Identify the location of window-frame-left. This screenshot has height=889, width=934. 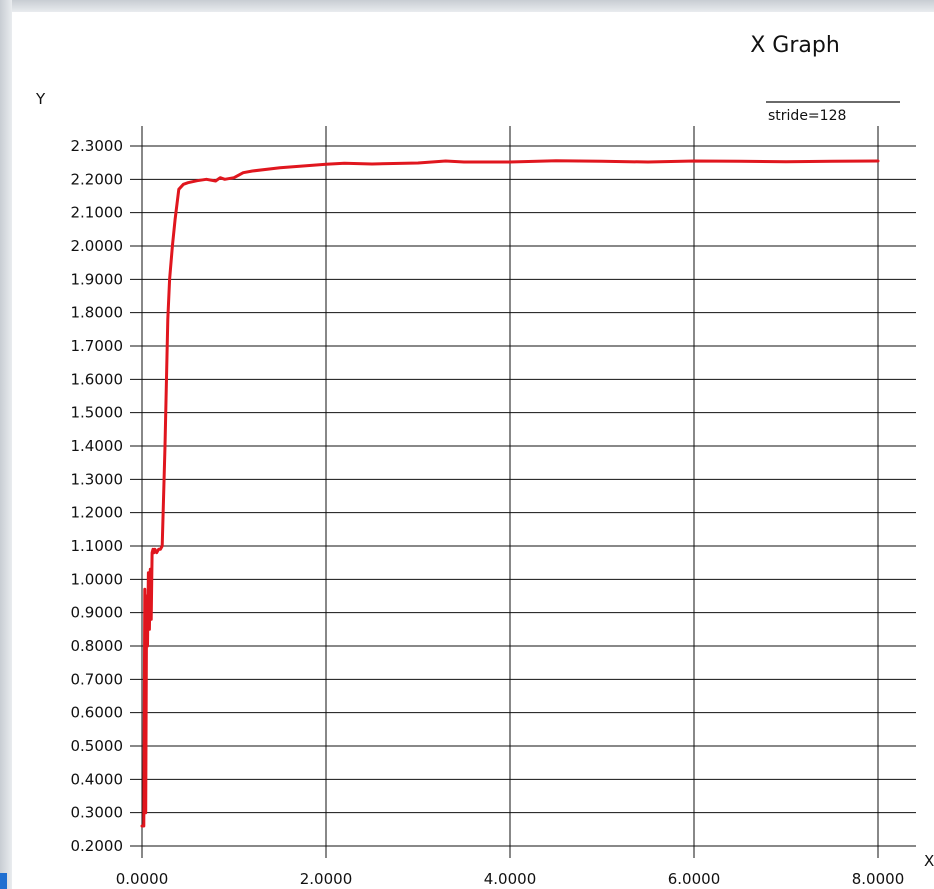
(6, 444).